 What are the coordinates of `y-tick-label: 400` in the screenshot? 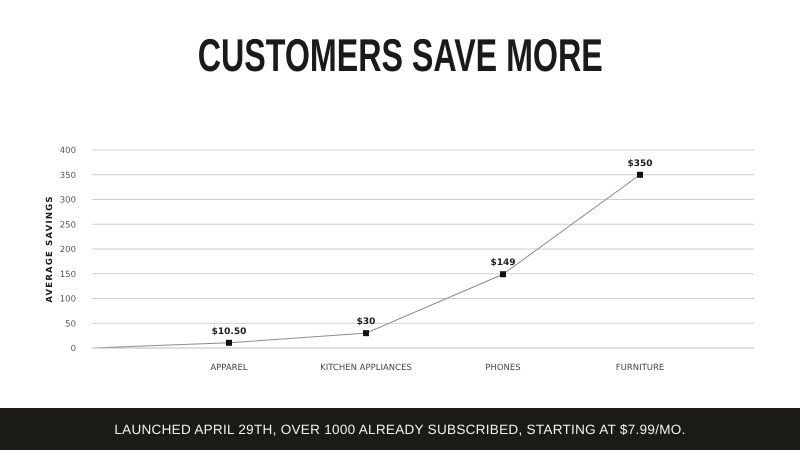 It's located at (68, 151).